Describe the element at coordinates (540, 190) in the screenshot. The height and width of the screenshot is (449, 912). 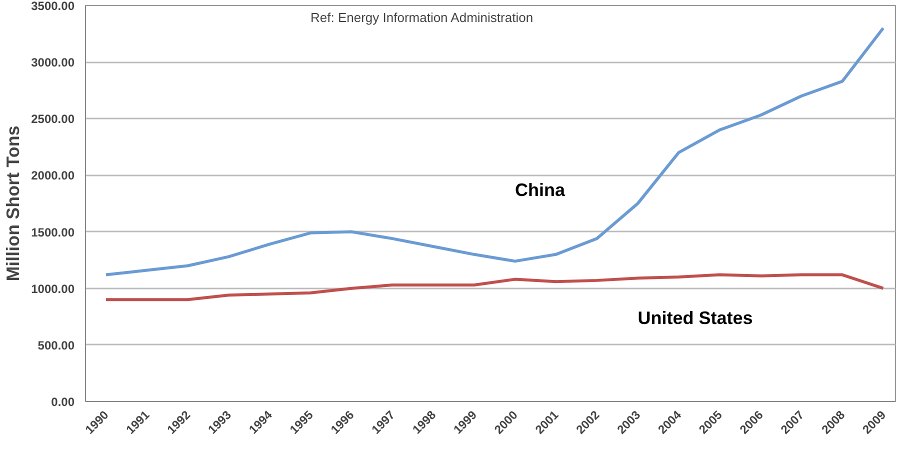
I see `text: China` at that location.